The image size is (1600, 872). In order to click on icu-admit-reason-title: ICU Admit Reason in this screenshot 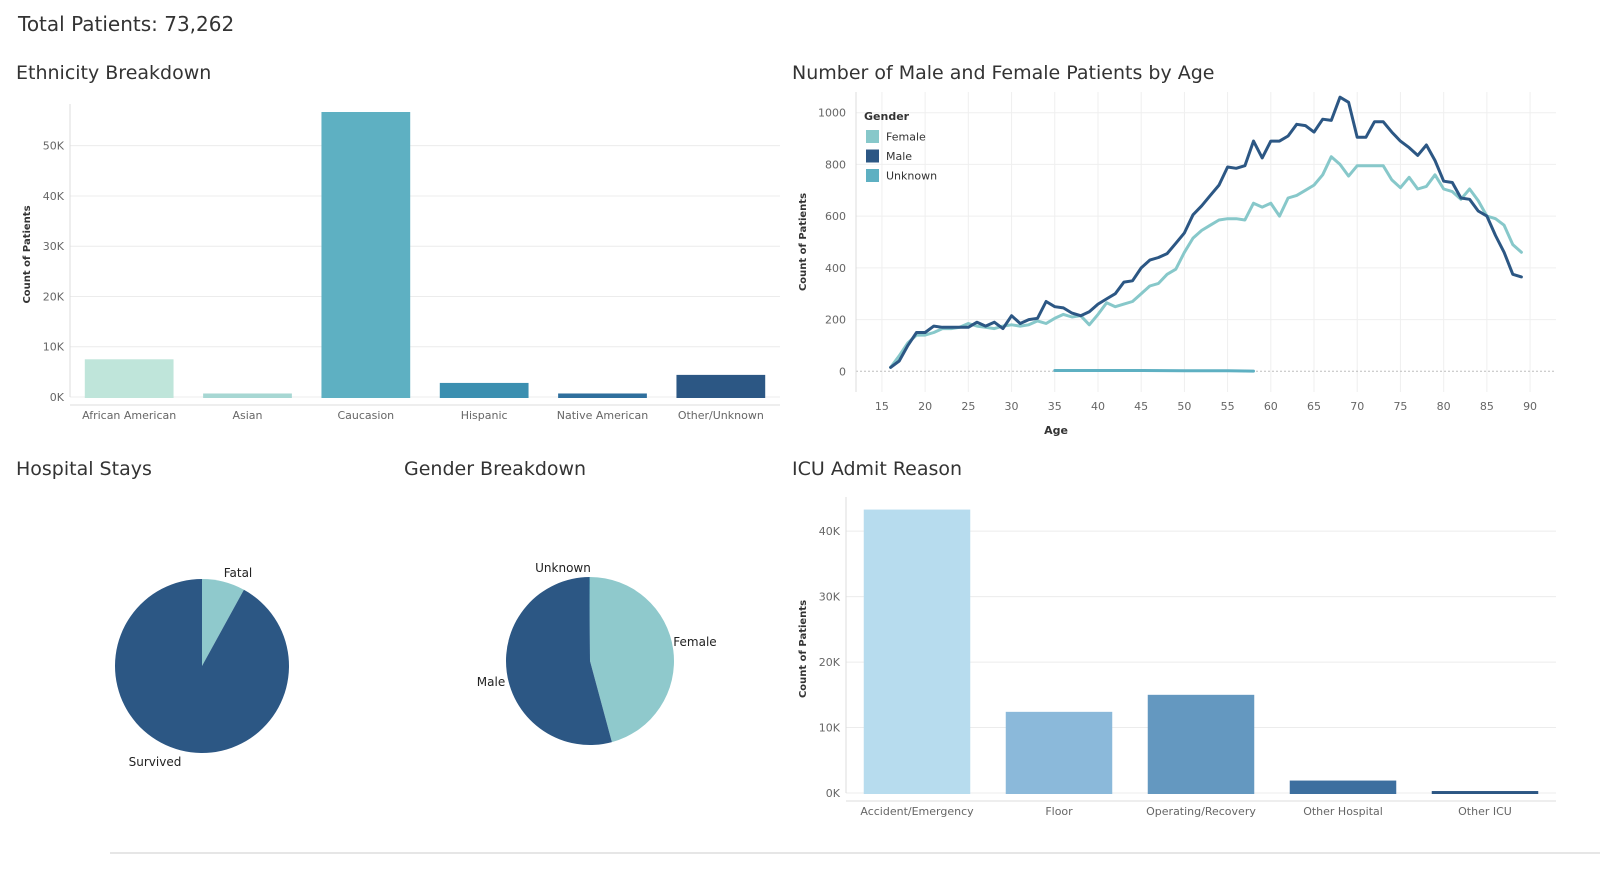, I will do `click(877, 469)`.